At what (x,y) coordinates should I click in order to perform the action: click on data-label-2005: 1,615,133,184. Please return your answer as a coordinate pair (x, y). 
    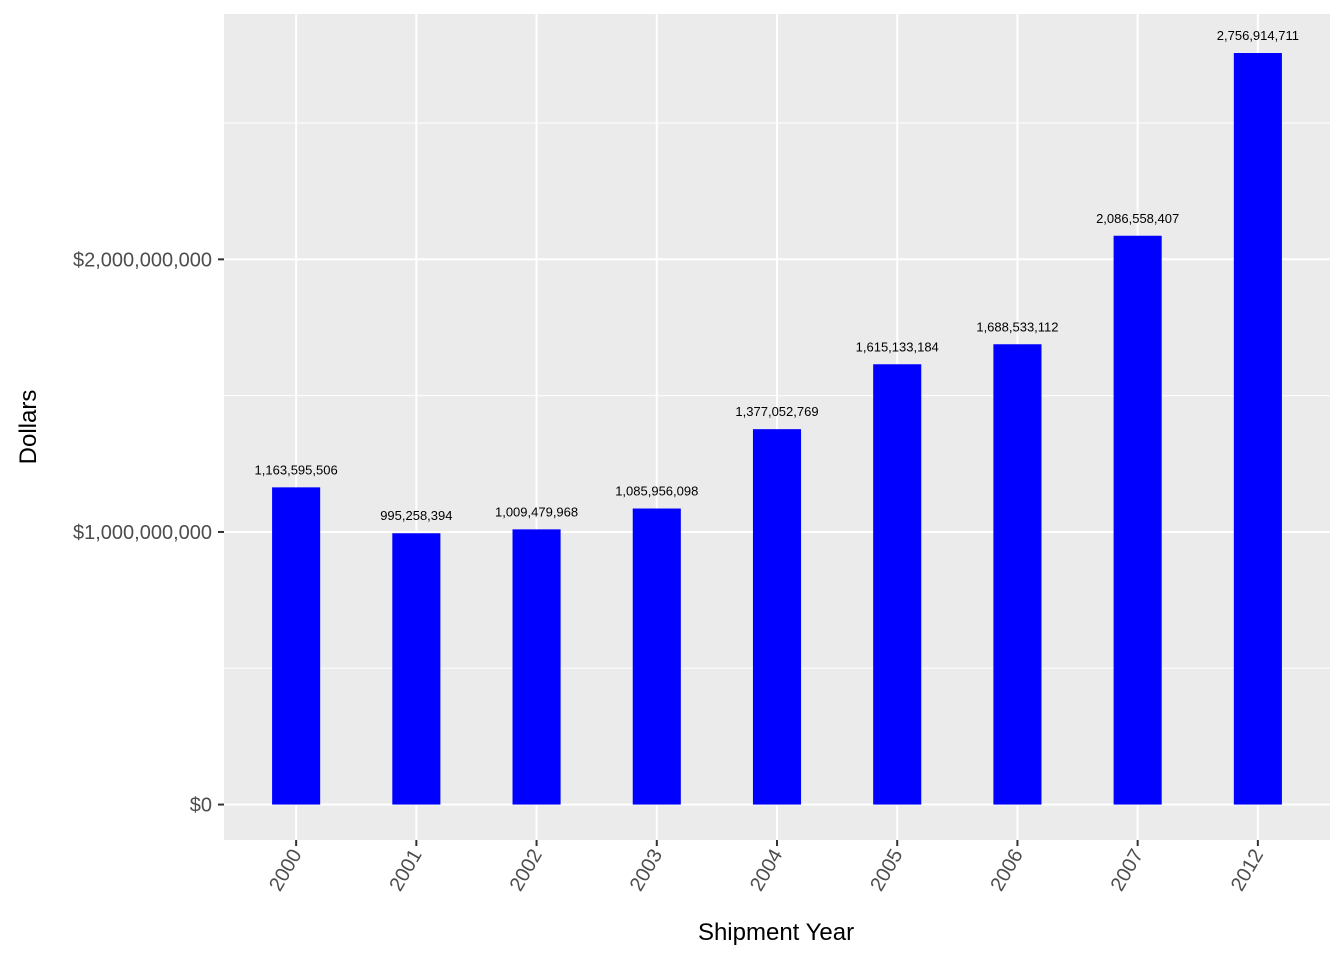
    Looking at the image, I should click on (897, 346).